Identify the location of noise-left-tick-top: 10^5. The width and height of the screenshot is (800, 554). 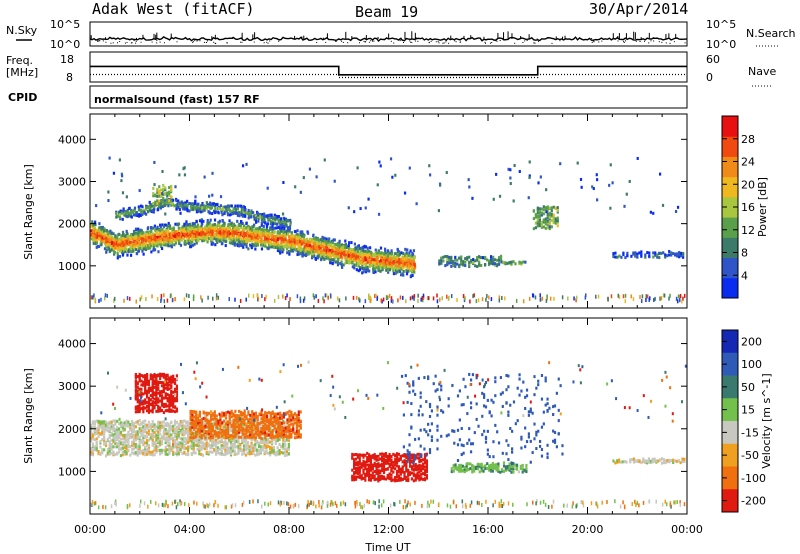
(65, 24).